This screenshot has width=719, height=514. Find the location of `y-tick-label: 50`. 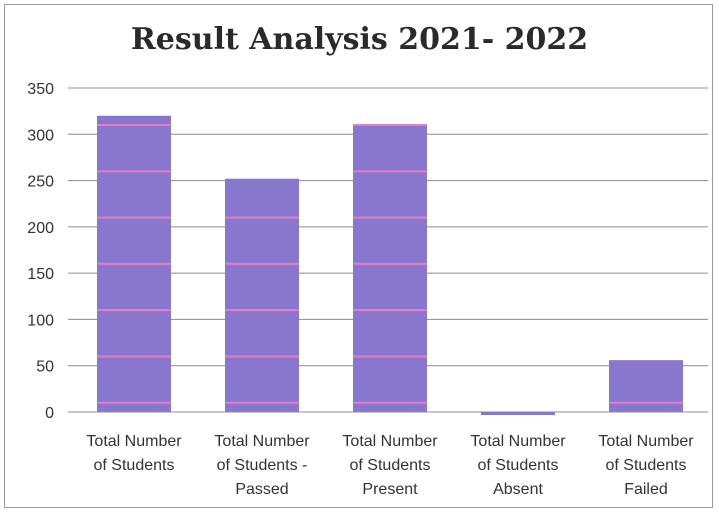

y-tick-label: 50 is located at coordinates (45, 367).